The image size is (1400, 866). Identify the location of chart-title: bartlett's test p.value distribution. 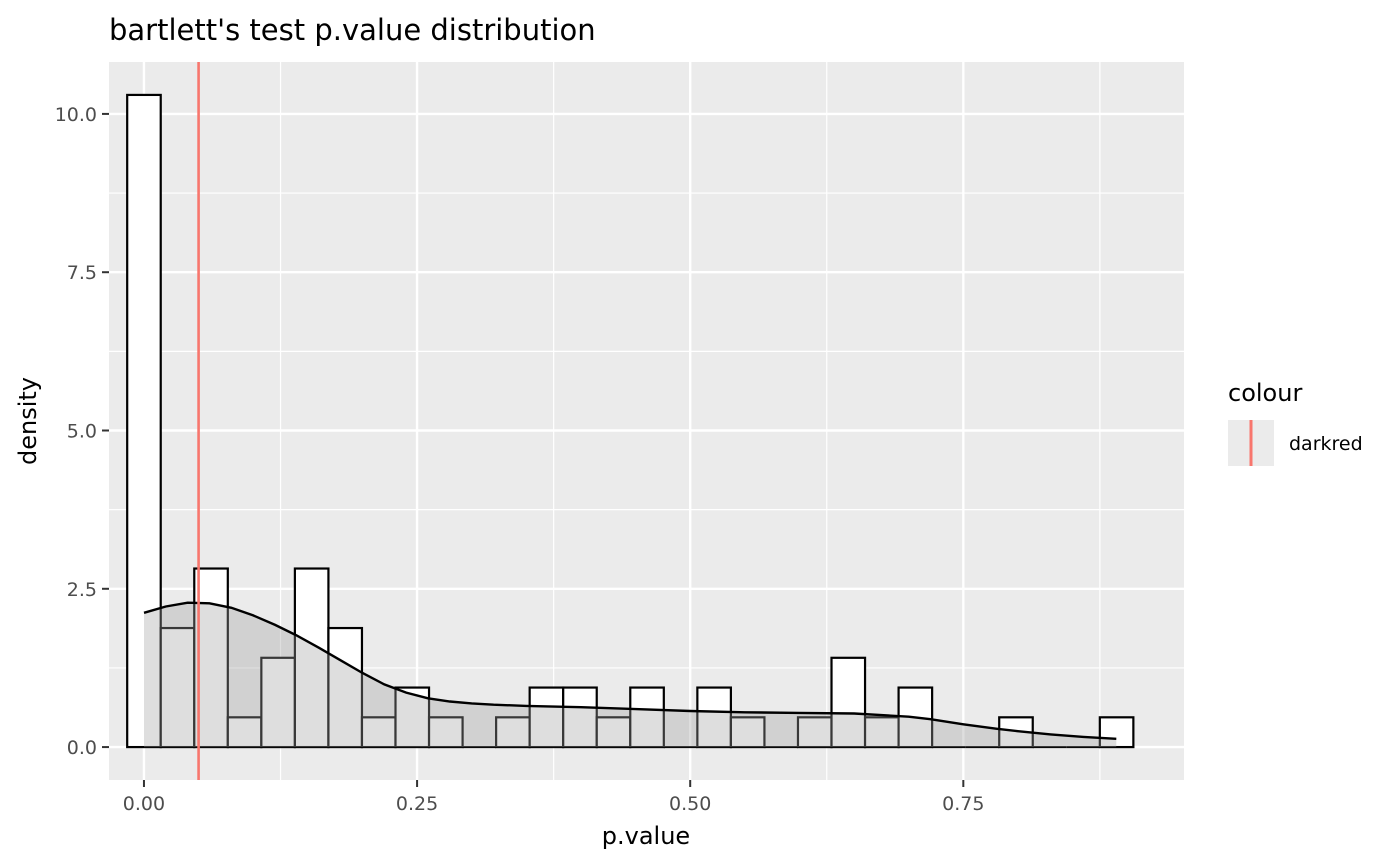
(352, 30).